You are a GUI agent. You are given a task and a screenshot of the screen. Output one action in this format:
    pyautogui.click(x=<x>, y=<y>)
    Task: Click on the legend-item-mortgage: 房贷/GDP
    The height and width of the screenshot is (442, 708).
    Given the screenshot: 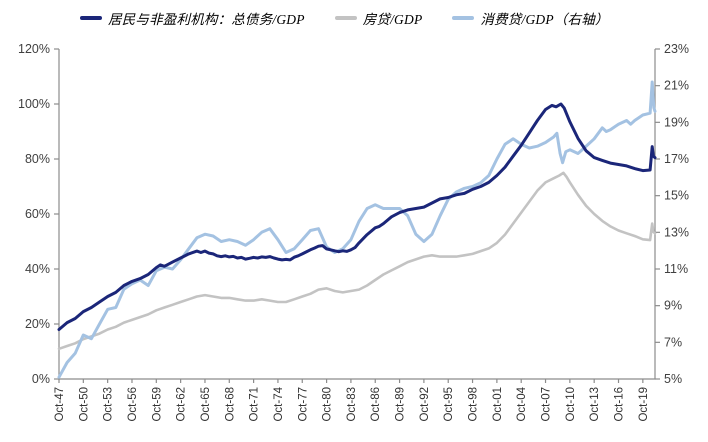 What is the action you would take?
    pyautogui.click(x=378, y=18)
    